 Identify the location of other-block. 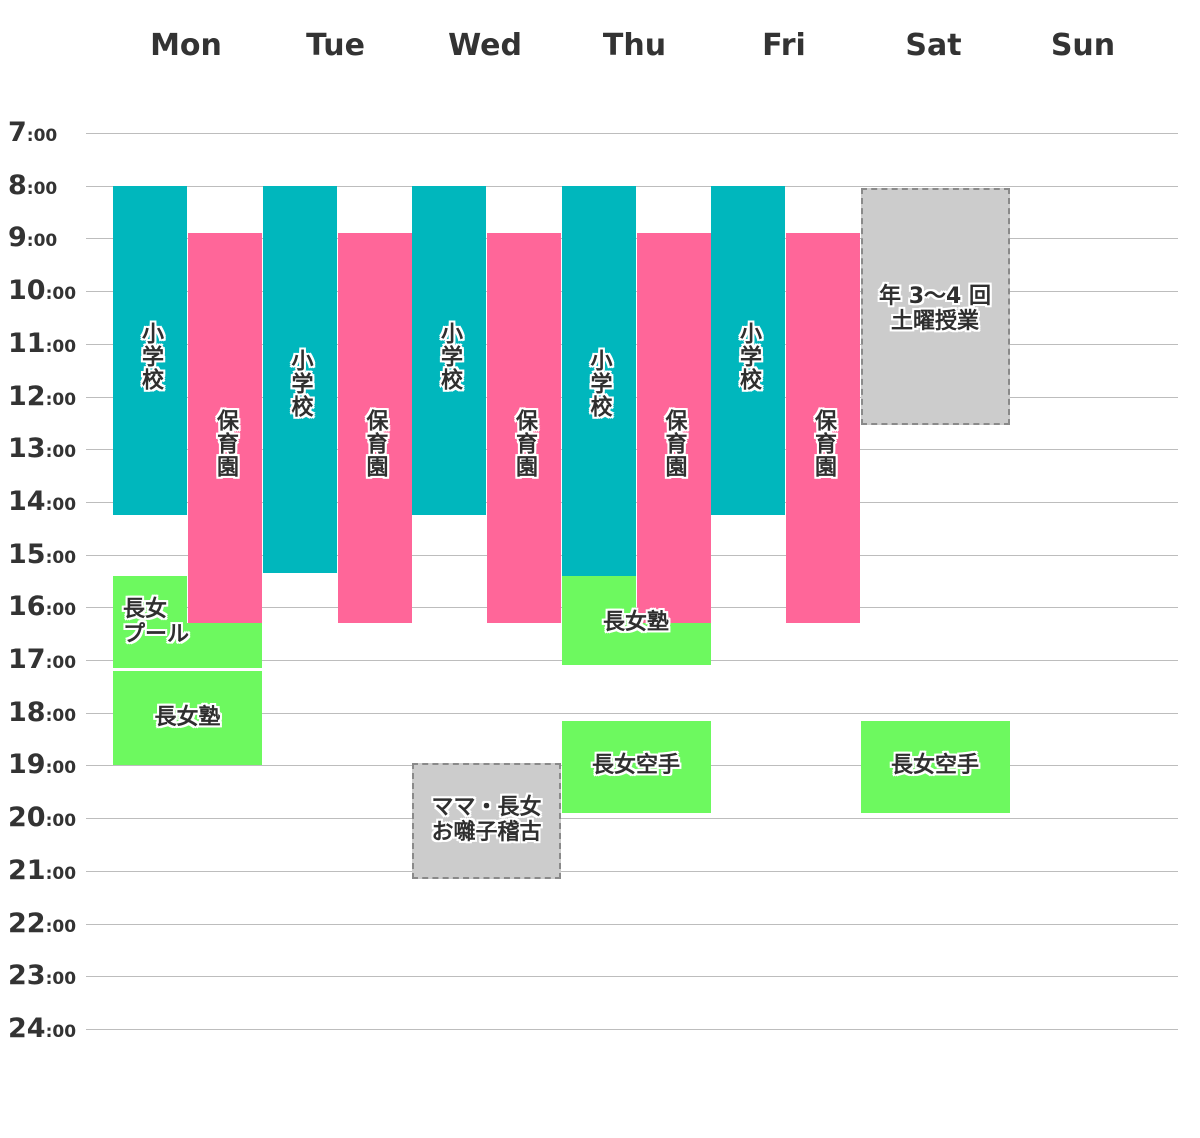
(486, 820).